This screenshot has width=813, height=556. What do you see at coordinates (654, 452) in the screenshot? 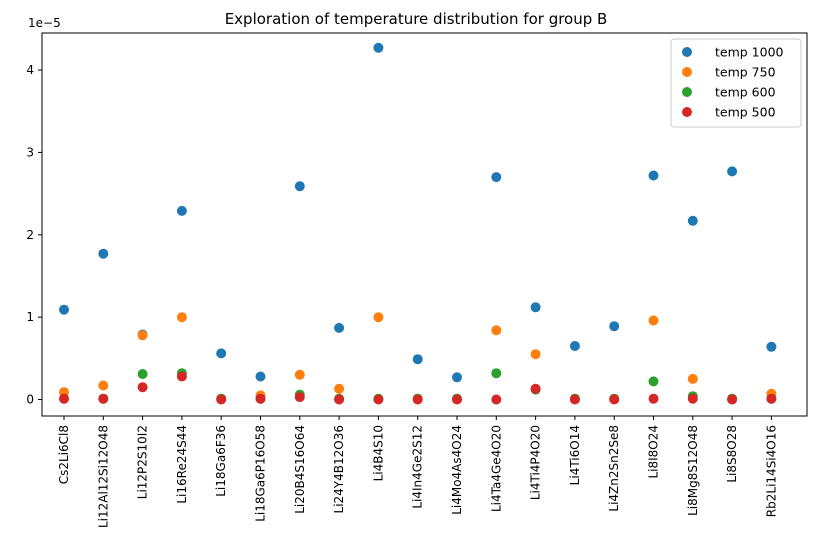
I see `x-tick-label: Li8I8O24` at bounding box center [654, 452].